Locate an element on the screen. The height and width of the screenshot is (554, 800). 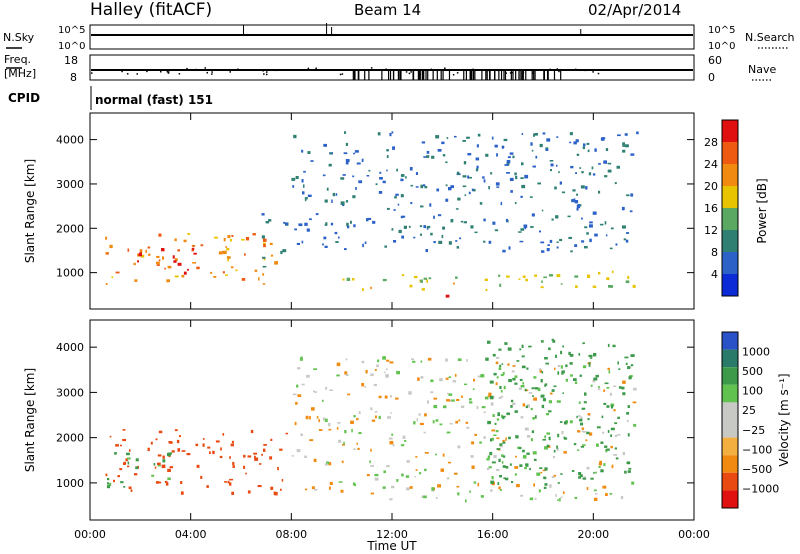
freq-label-1: Freq. is located at coordinates (17, 59).